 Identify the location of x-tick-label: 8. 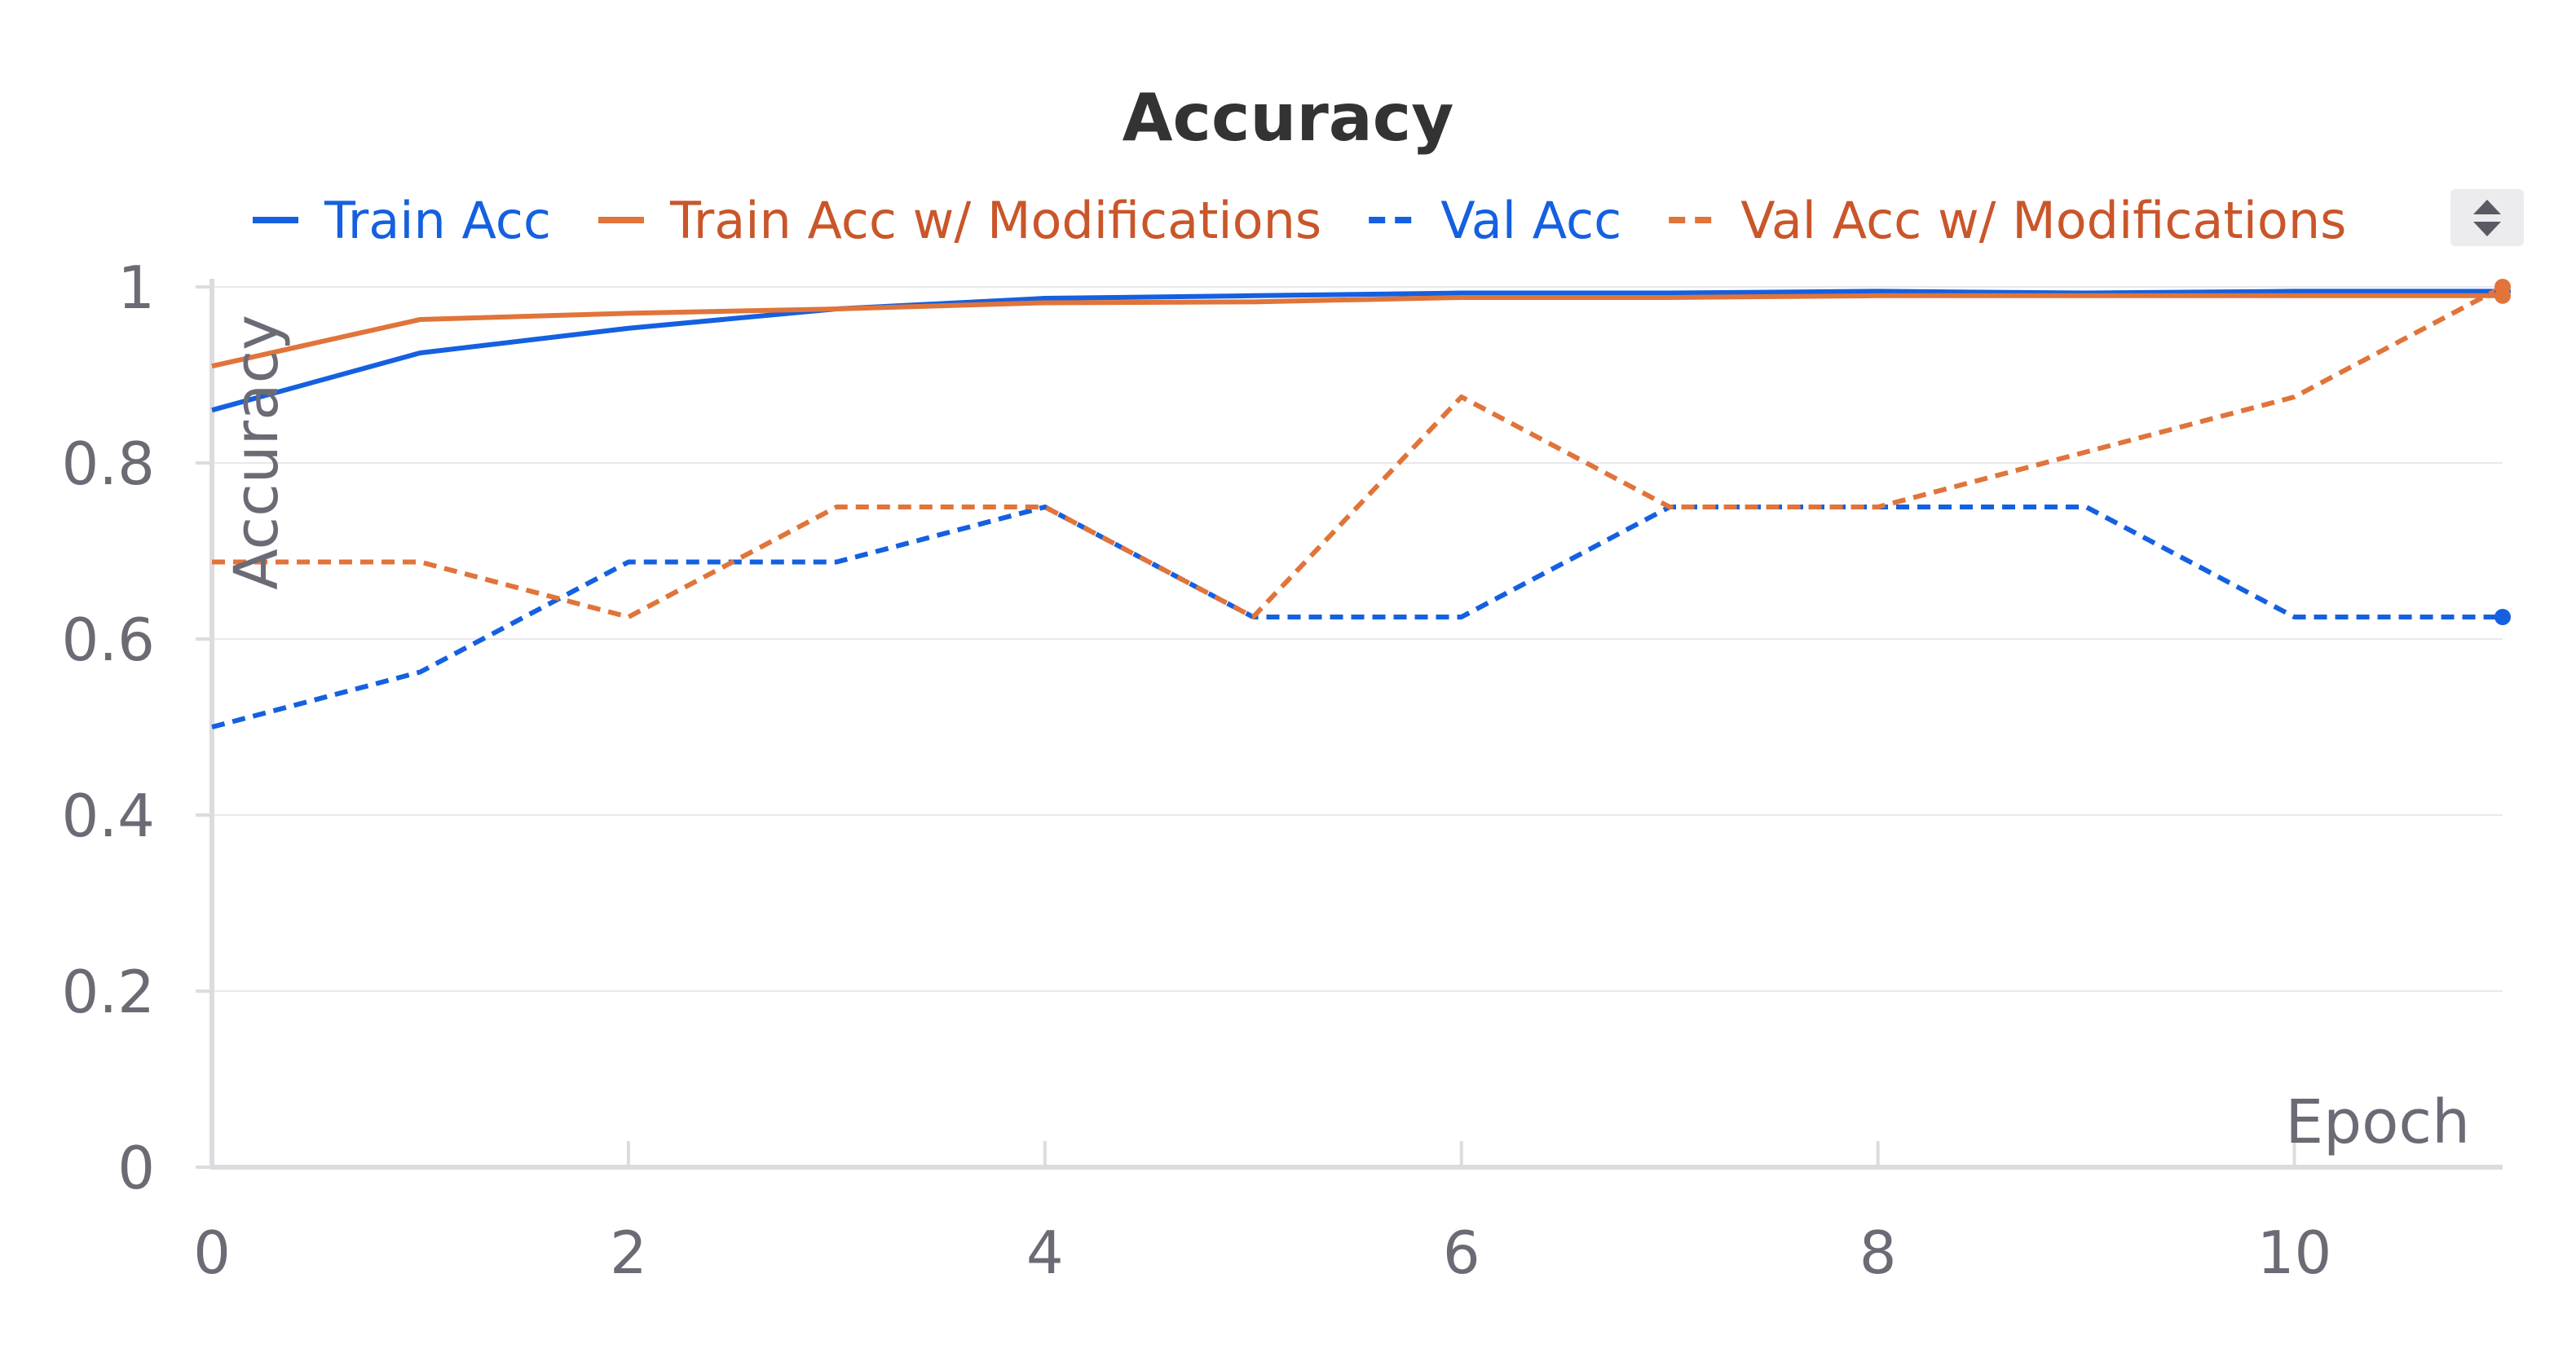
(1878, 1253).